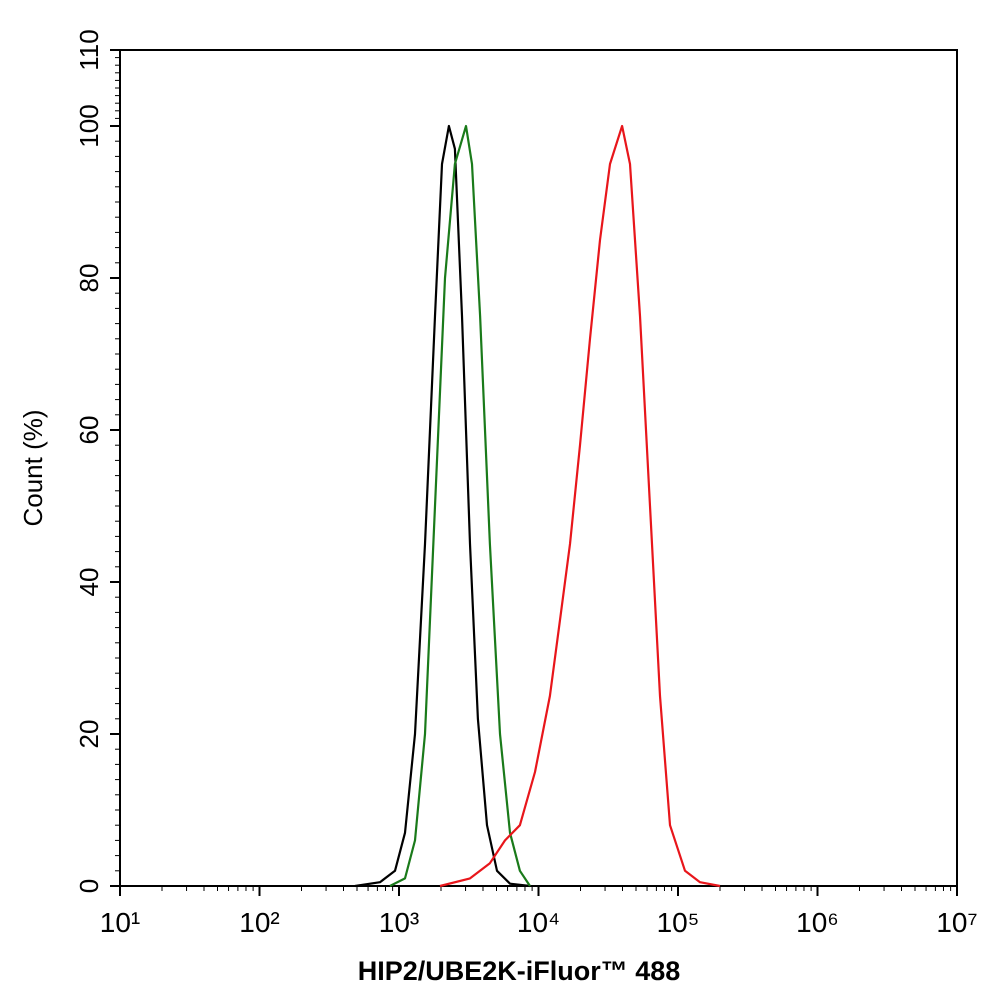 Image resolution: width=994 pixels, height=1007 pixels. What do you see at coordinates (120, 922) in the screenshot?
I see `x-tick-label: 10¹` at bounding box center [120, 922].